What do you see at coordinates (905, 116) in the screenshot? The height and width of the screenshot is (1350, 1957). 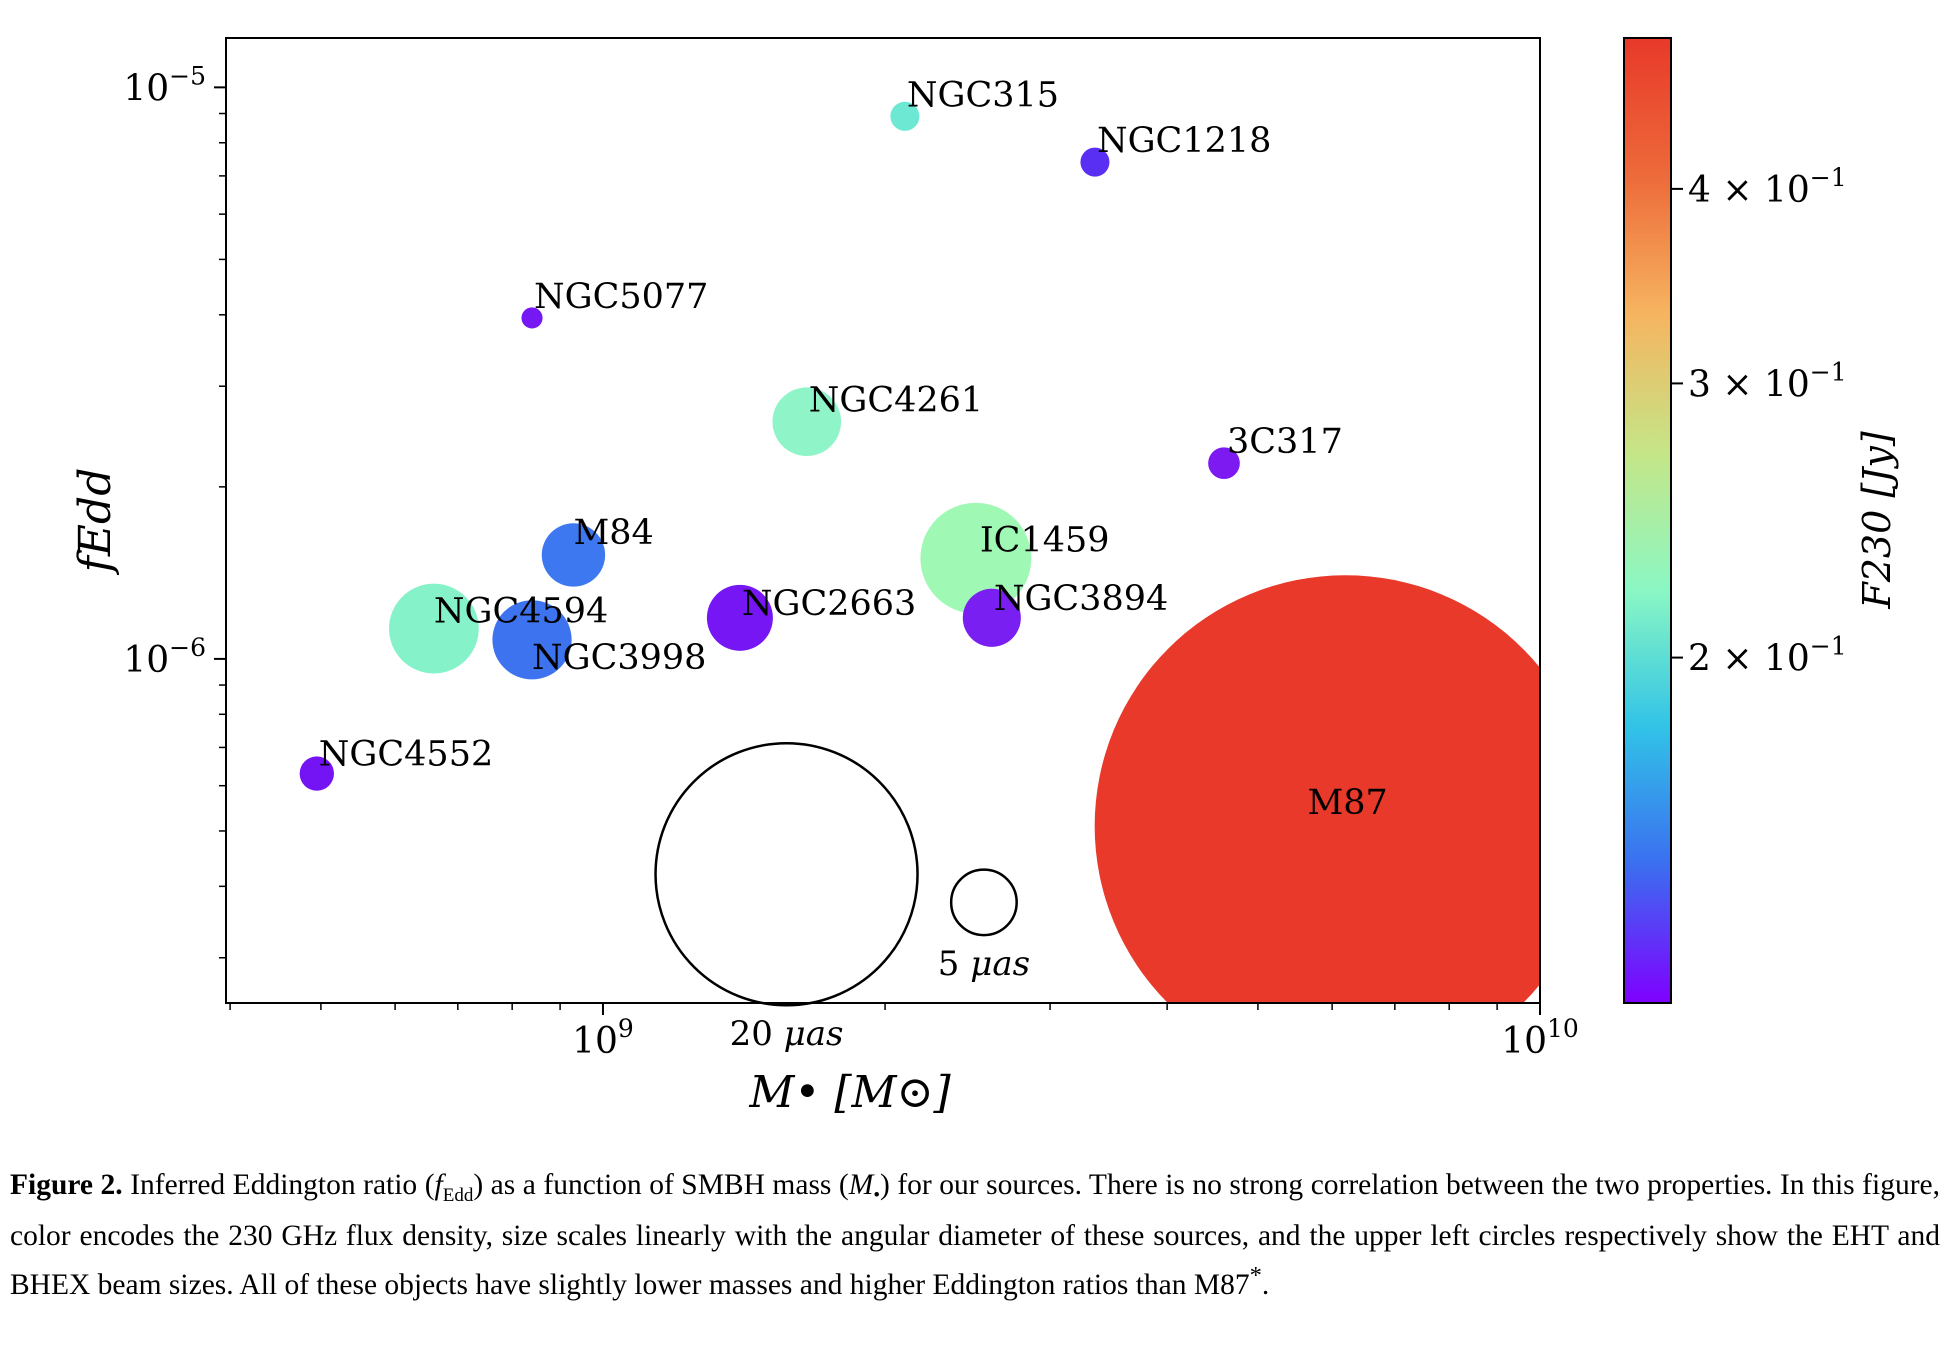 I see `data-point-ngc315` at bounding box center [905, 116].